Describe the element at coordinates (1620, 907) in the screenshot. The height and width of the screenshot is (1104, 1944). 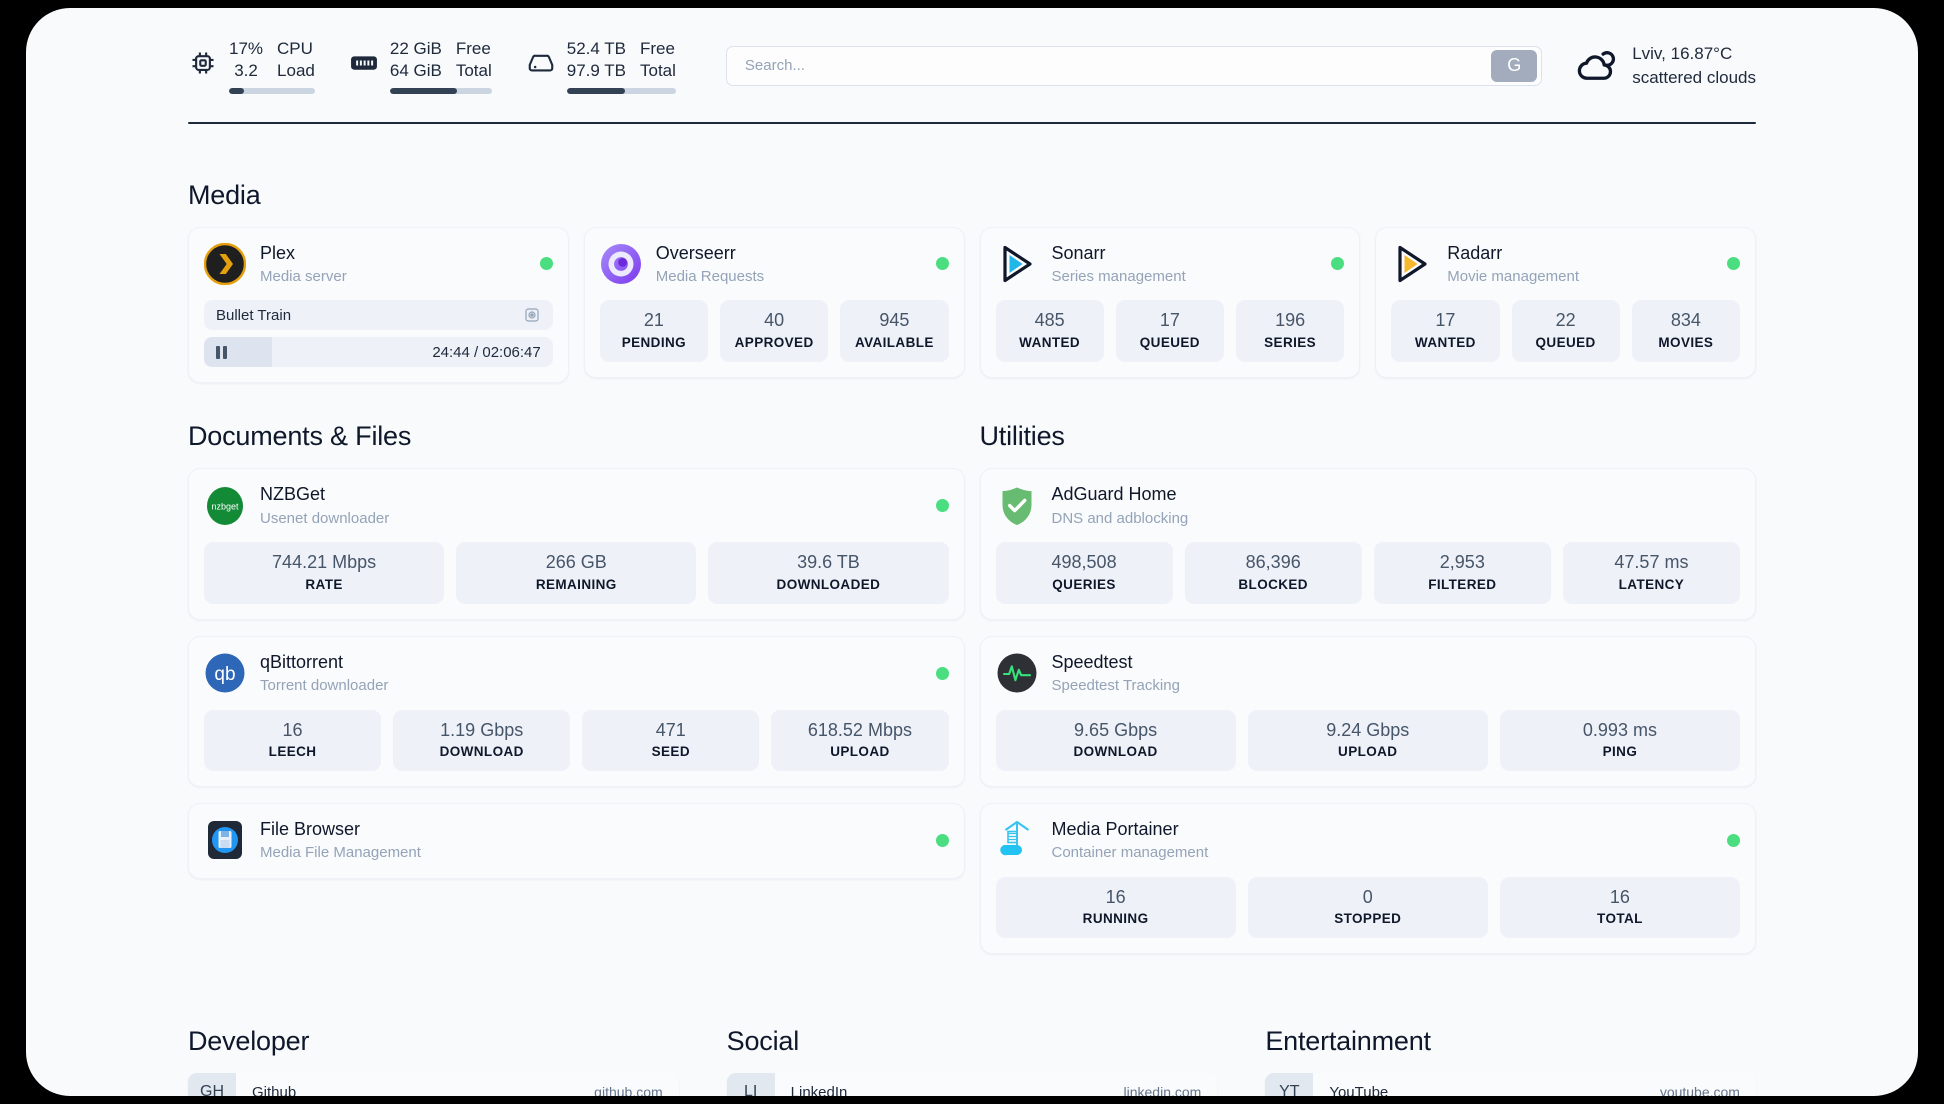
I see `stat-tile: 16 TOTAL` at that location.